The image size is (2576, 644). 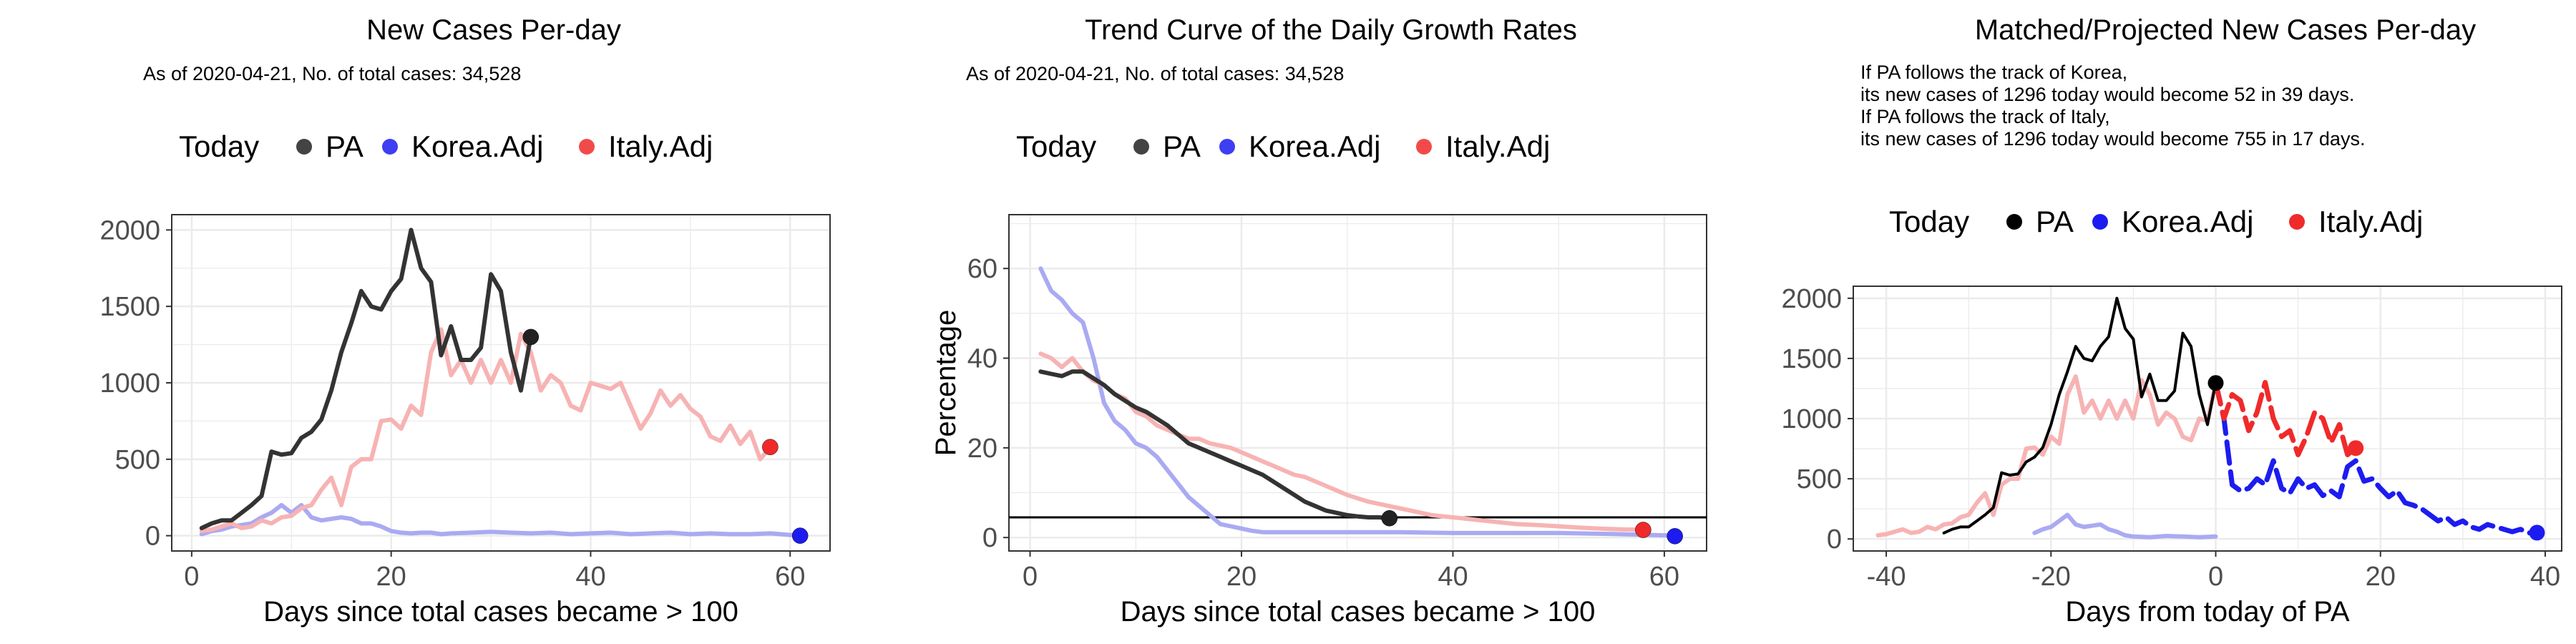 I want to click on plot-border, so click(x=1357, y=383).